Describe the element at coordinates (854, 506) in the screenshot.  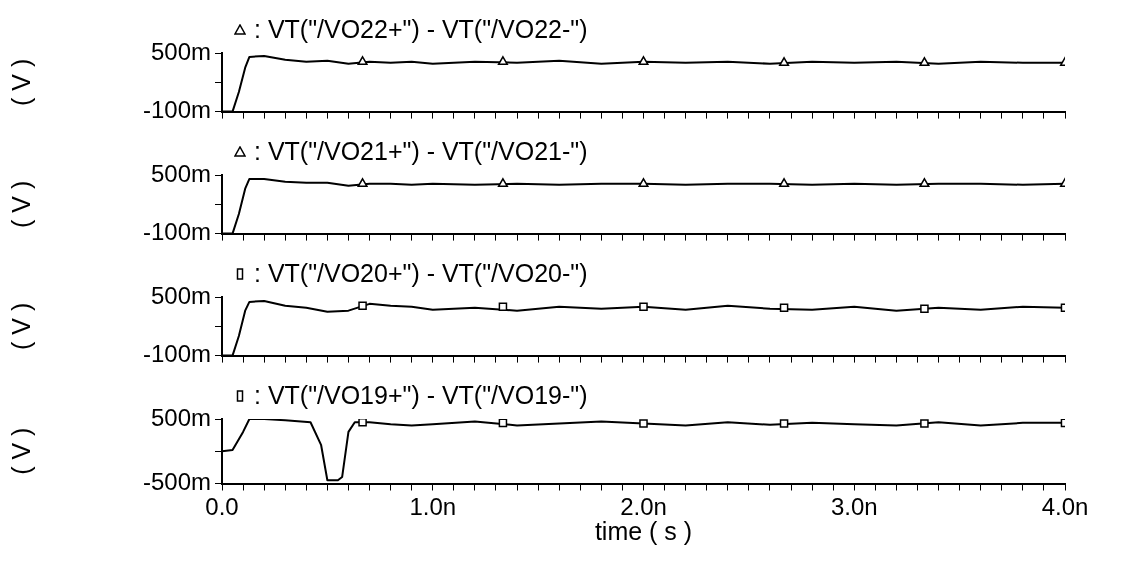
I see `x-tick-label: 3.0n` at that location.